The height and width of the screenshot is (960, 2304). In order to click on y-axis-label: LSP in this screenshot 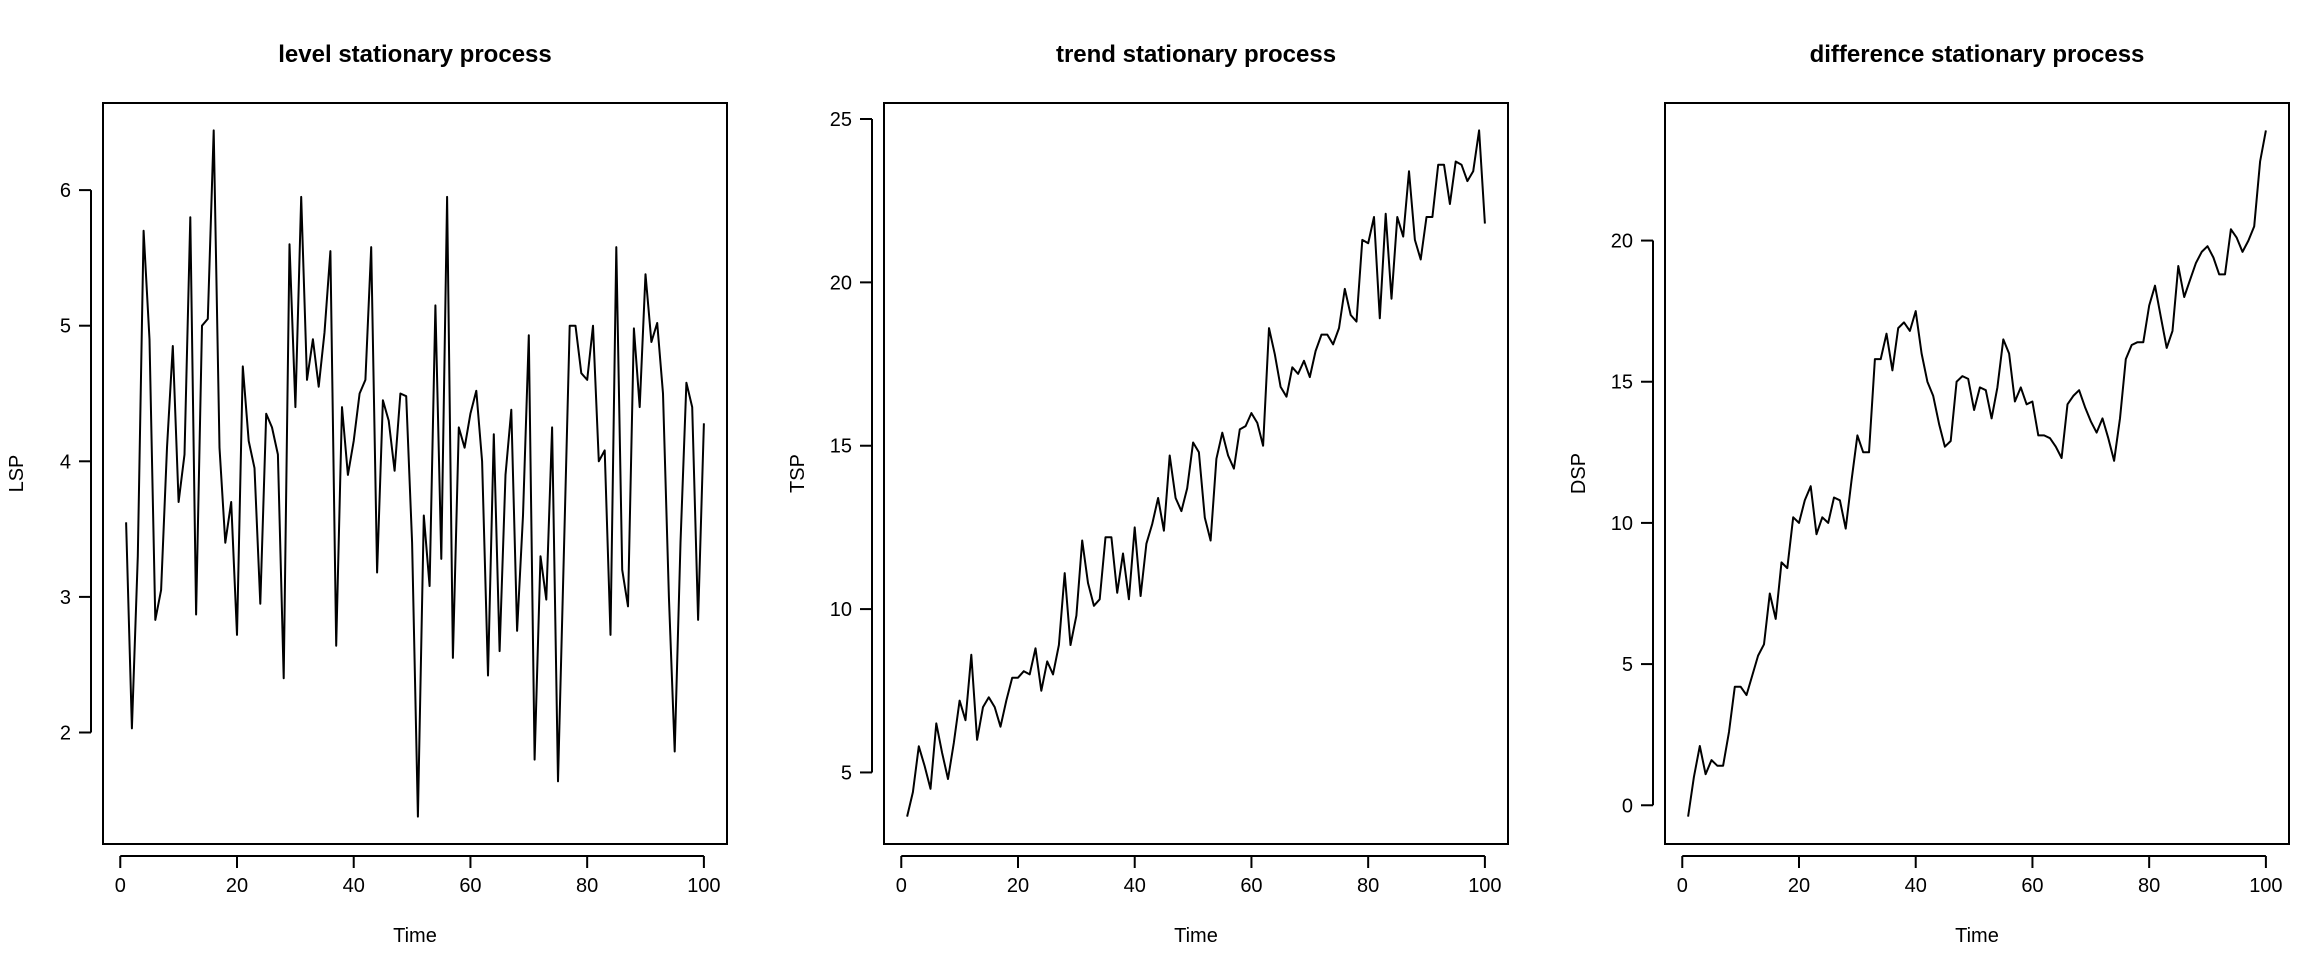, I will do `click(17, 474)`.